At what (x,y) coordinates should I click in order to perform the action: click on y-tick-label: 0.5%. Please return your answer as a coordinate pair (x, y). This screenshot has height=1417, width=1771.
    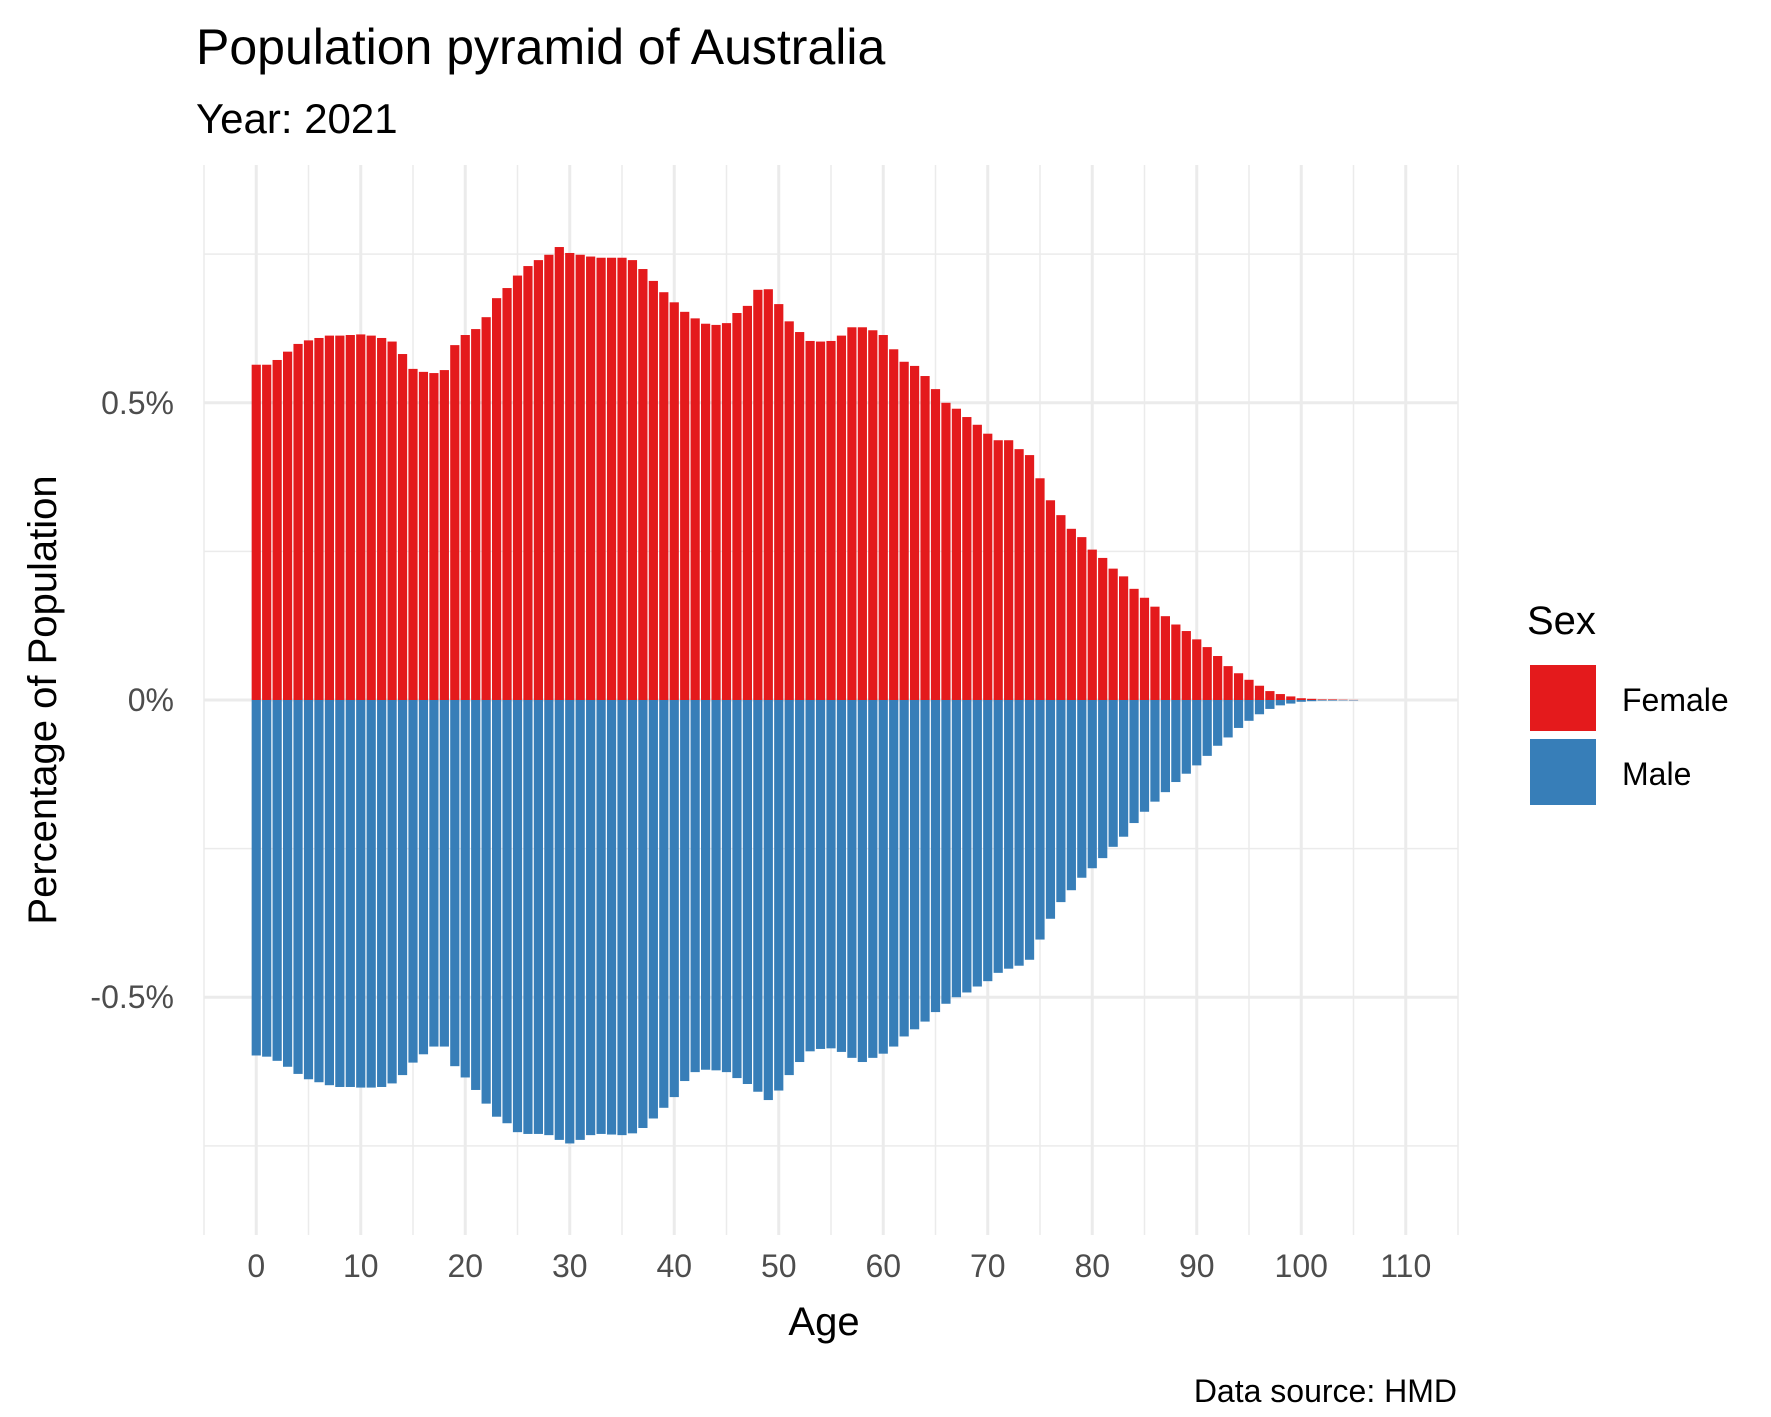
    Looking at the image, I should click on (137, 403).